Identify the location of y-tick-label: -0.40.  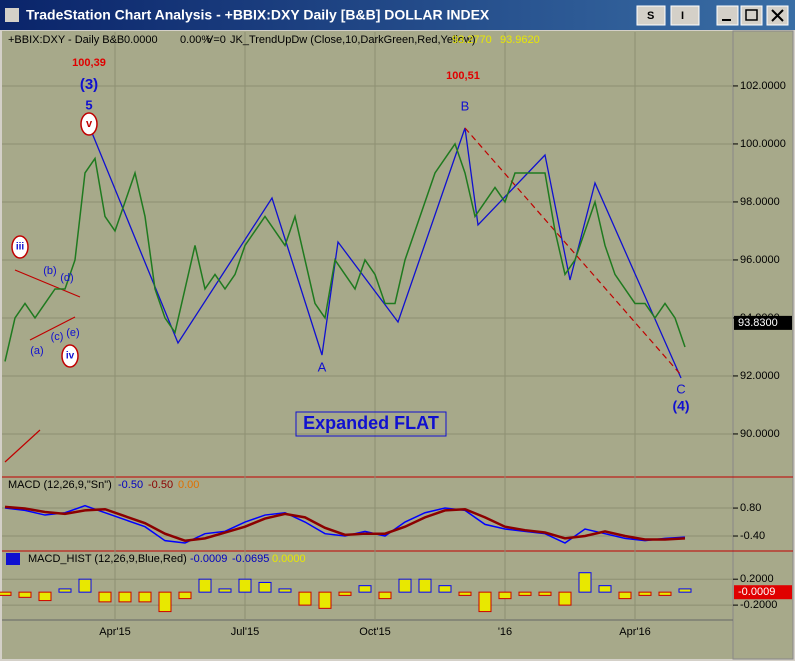
(752, 536).